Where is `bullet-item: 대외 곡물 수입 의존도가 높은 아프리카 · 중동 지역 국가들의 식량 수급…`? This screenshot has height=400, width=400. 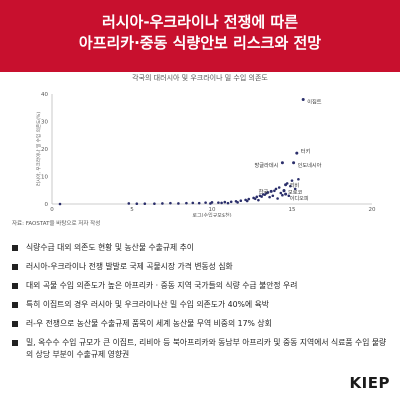
bullet-item: 대외 곡물 수입 의존도가 높은 아프리카 · 중동 지역 국가들의 식량 수급… is located at coordinates (202, 286).